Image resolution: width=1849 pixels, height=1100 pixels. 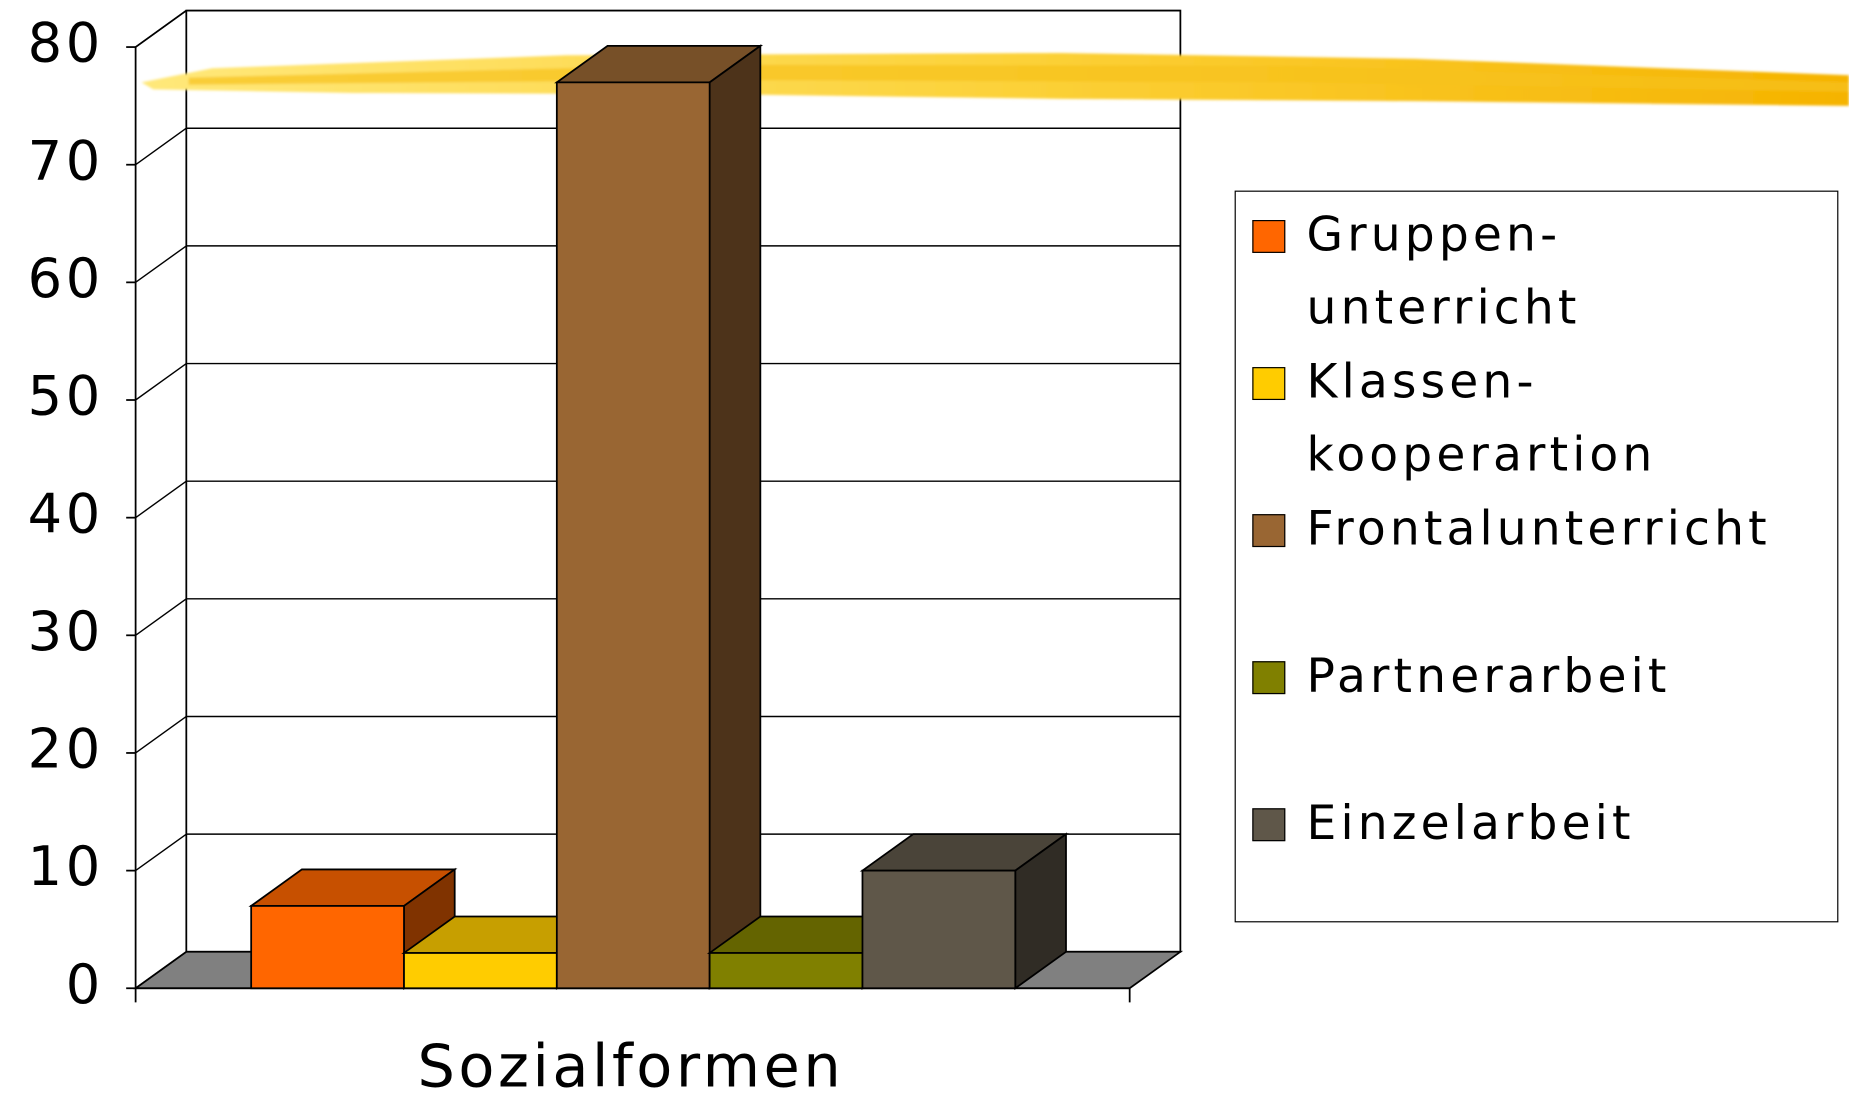 I want to click on legend-label: Partnerarbeit, so click(x=1488, y=676).